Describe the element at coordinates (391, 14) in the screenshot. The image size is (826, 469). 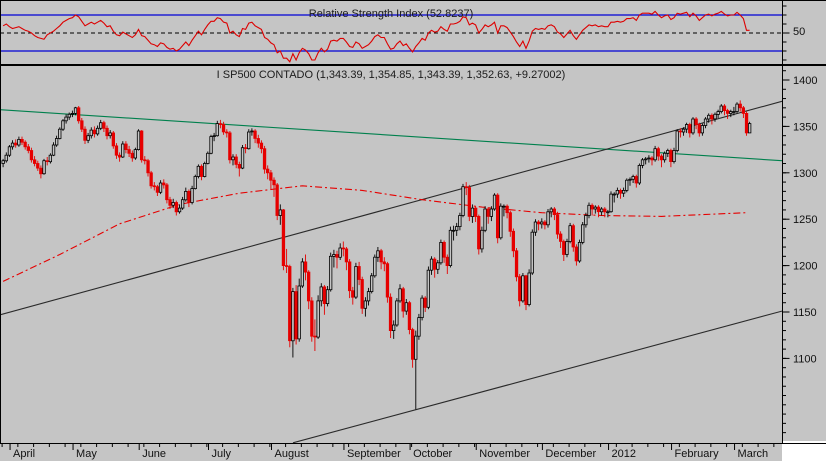
I see `rsi-title: Relative Strength Index (52.8237)` at that location.